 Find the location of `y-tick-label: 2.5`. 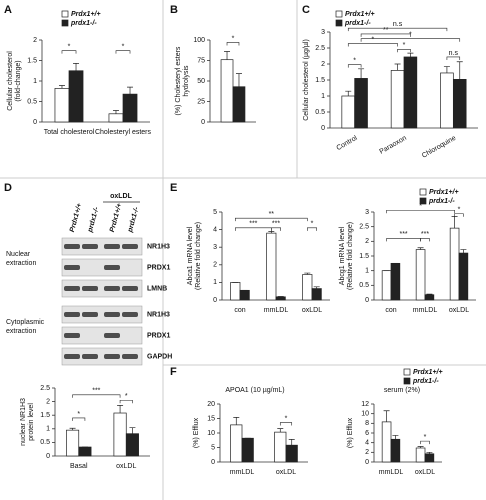

y-tick-label: 2.5 is located at coordinates (320, 48).